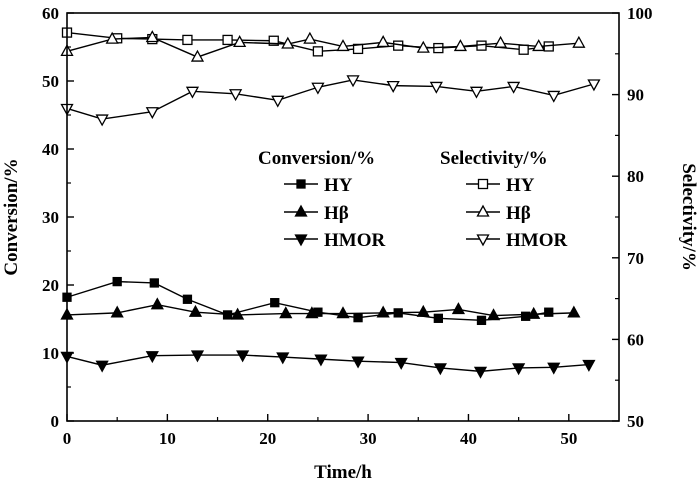 This screenshot has height=485, width=700. I want to click on y-tick-label: 40, so click(50, 149).